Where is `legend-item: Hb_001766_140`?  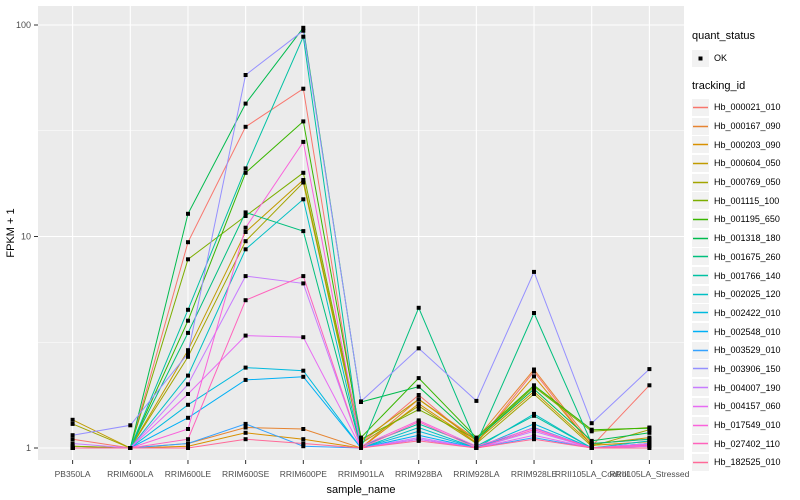
legend-item: Hb_001766_140 is located at coordinates (745, 275).